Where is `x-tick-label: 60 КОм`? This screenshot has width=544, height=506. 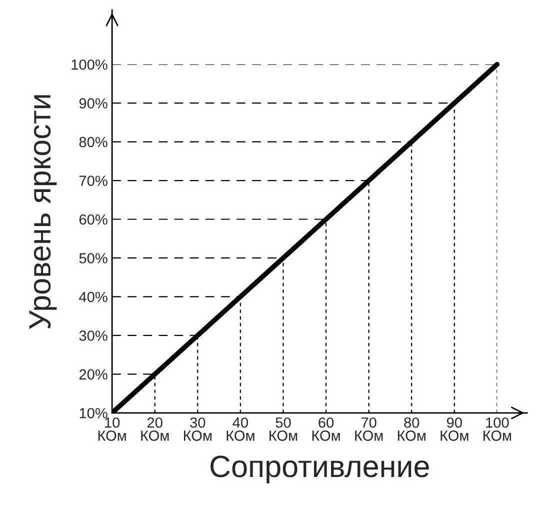
x-tick-label: 60 КОм is located at coordinates (326, 429).